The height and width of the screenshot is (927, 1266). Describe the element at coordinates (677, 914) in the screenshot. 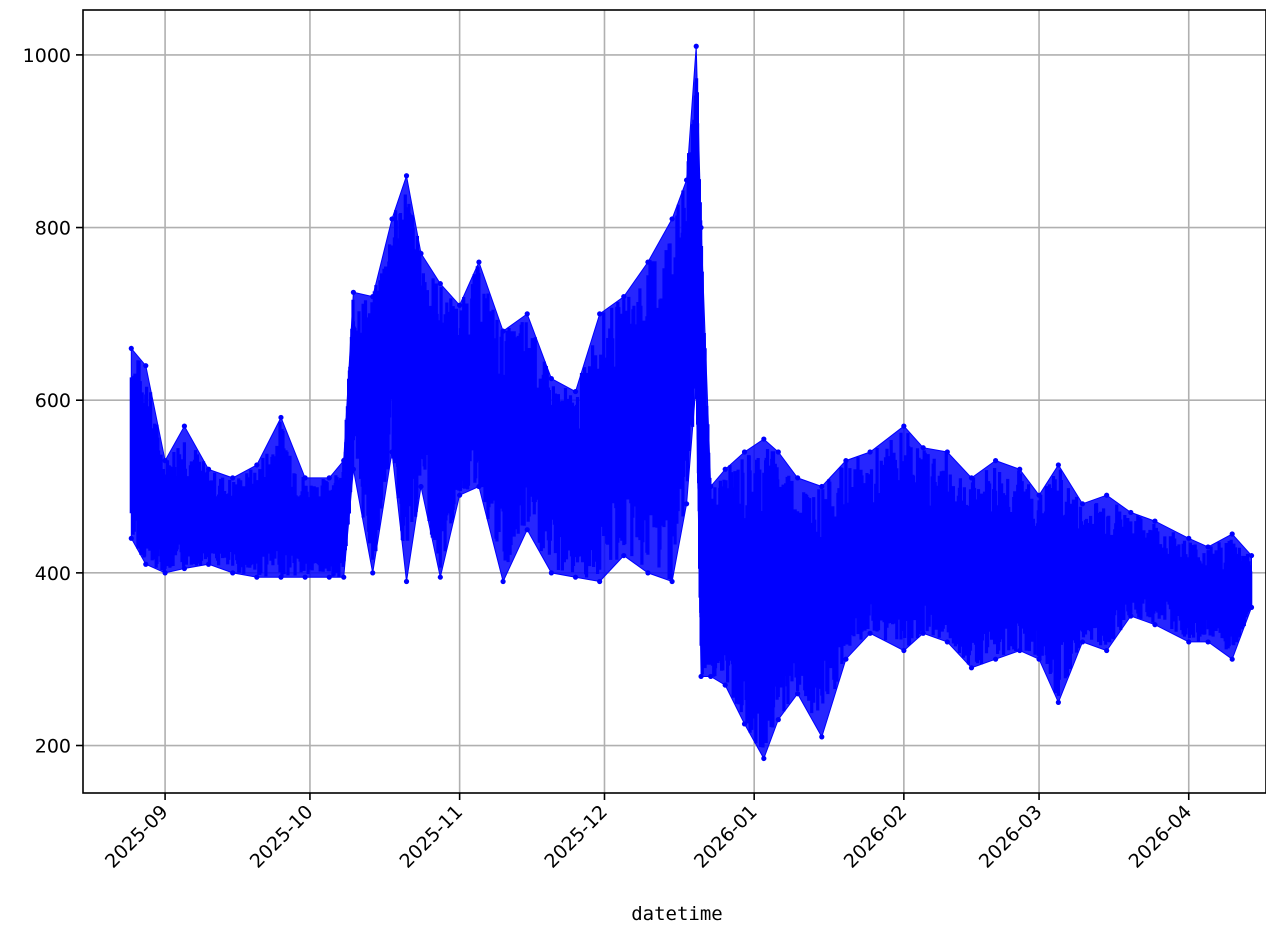

I see `x-axis-title: datetime` at that location.